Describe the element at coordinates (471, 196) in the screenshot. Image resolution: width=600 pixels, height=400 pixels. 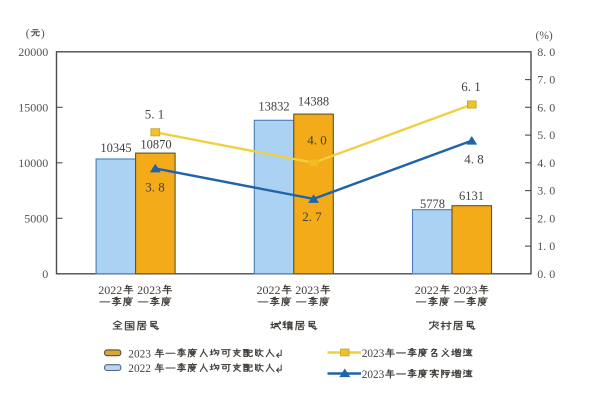
I see `svg-text: 6131` at that location.